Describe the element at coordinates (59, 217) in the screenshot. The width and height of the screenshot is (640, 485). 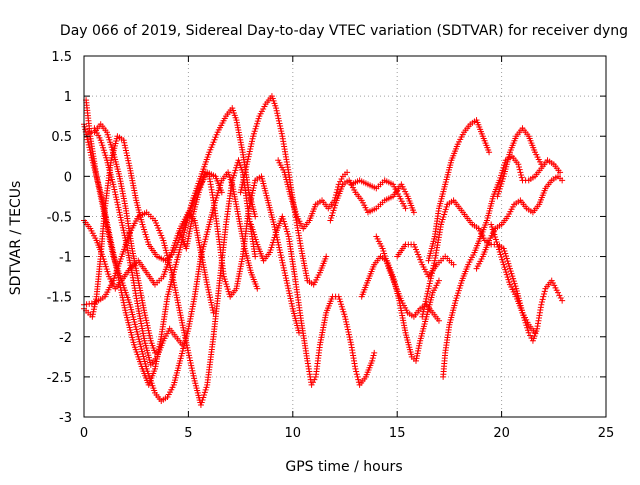
I see `y-tick-label: -0.5` at that location.